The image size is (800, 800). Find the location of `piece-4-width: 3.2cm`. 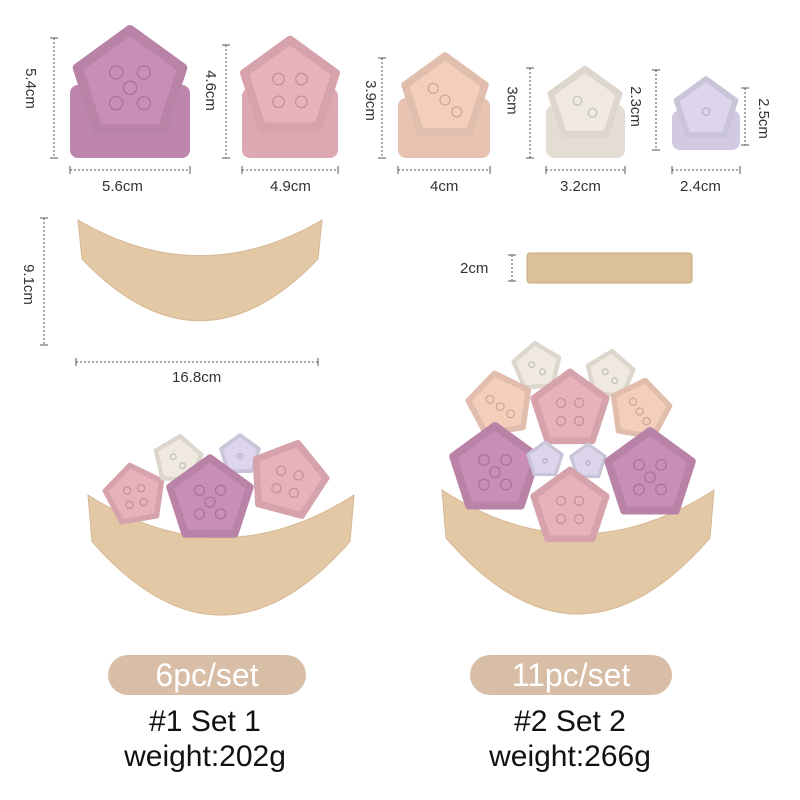

piece-4-width: 3.2cm is located at coordinates (580, 186).